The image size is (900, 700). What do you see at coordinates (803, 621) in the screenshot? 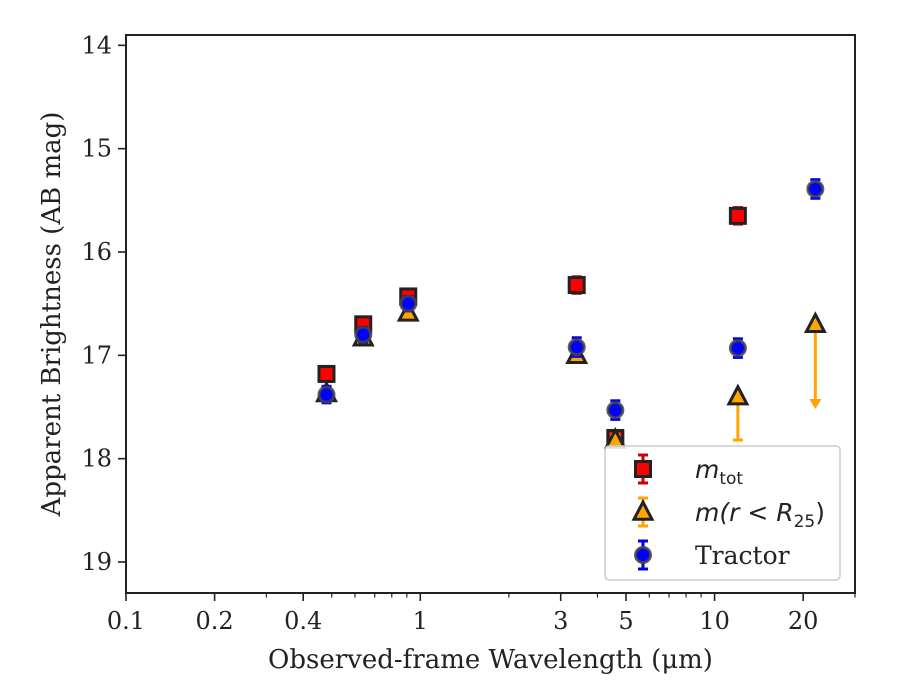
I see `x-tick-label: 20` at bounding box center [803, 621].